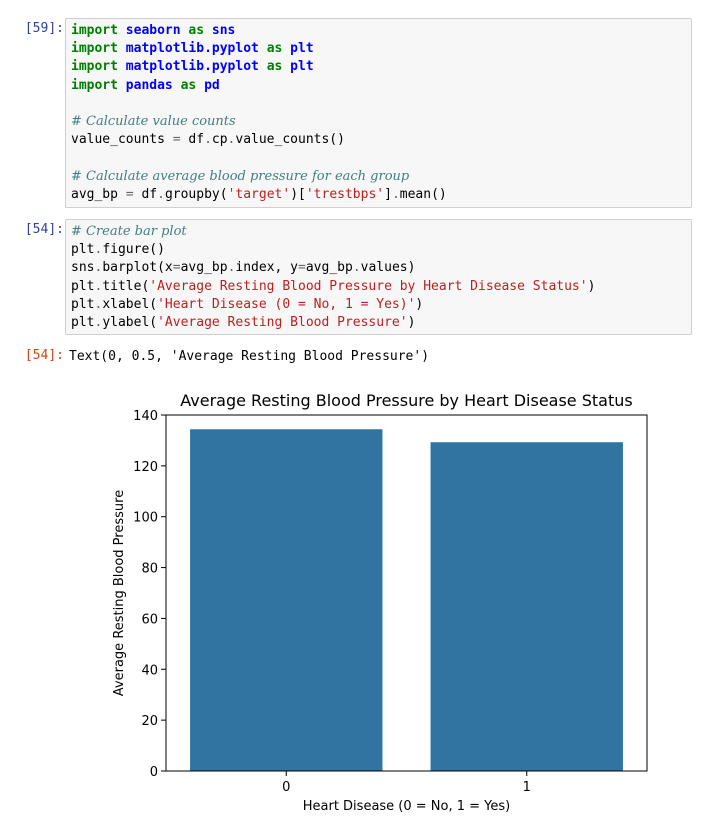 The width and height of the screenshot is (720, 833). What do you see at coordinates (145, 416) in the screenshot?
I see `y-tick-label: 140` at bounding box center [145, 416].